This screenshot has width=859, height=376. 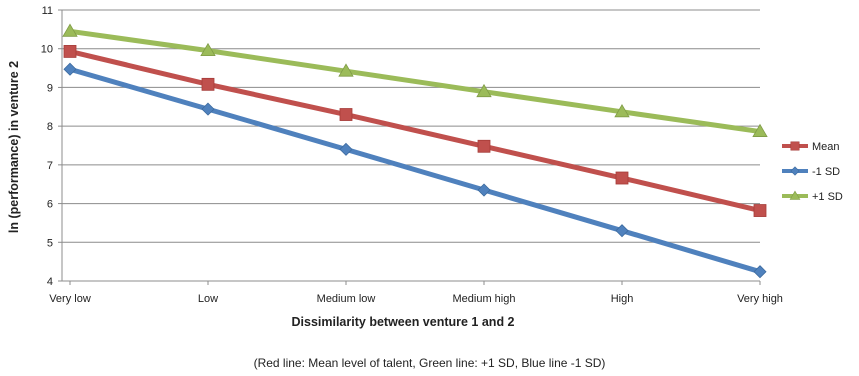 I want to click on legend-item-mean: Mean, so click(x=811, y=147).